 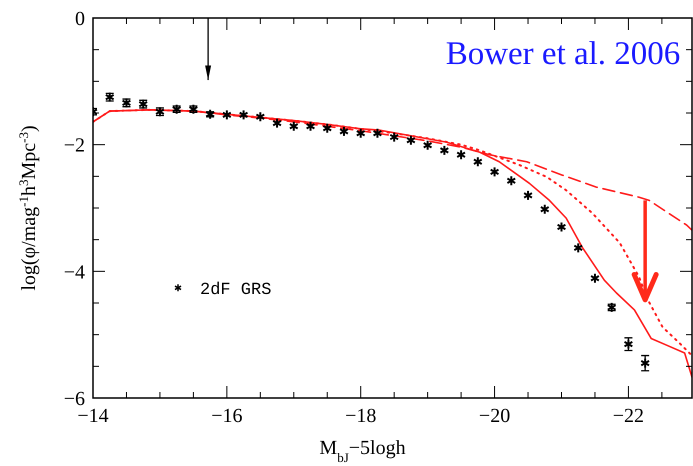 What do you see at coordinates (80, 19) in the screenshot?
I see `y-tick-label: 0` at bounding box center [80, 19].